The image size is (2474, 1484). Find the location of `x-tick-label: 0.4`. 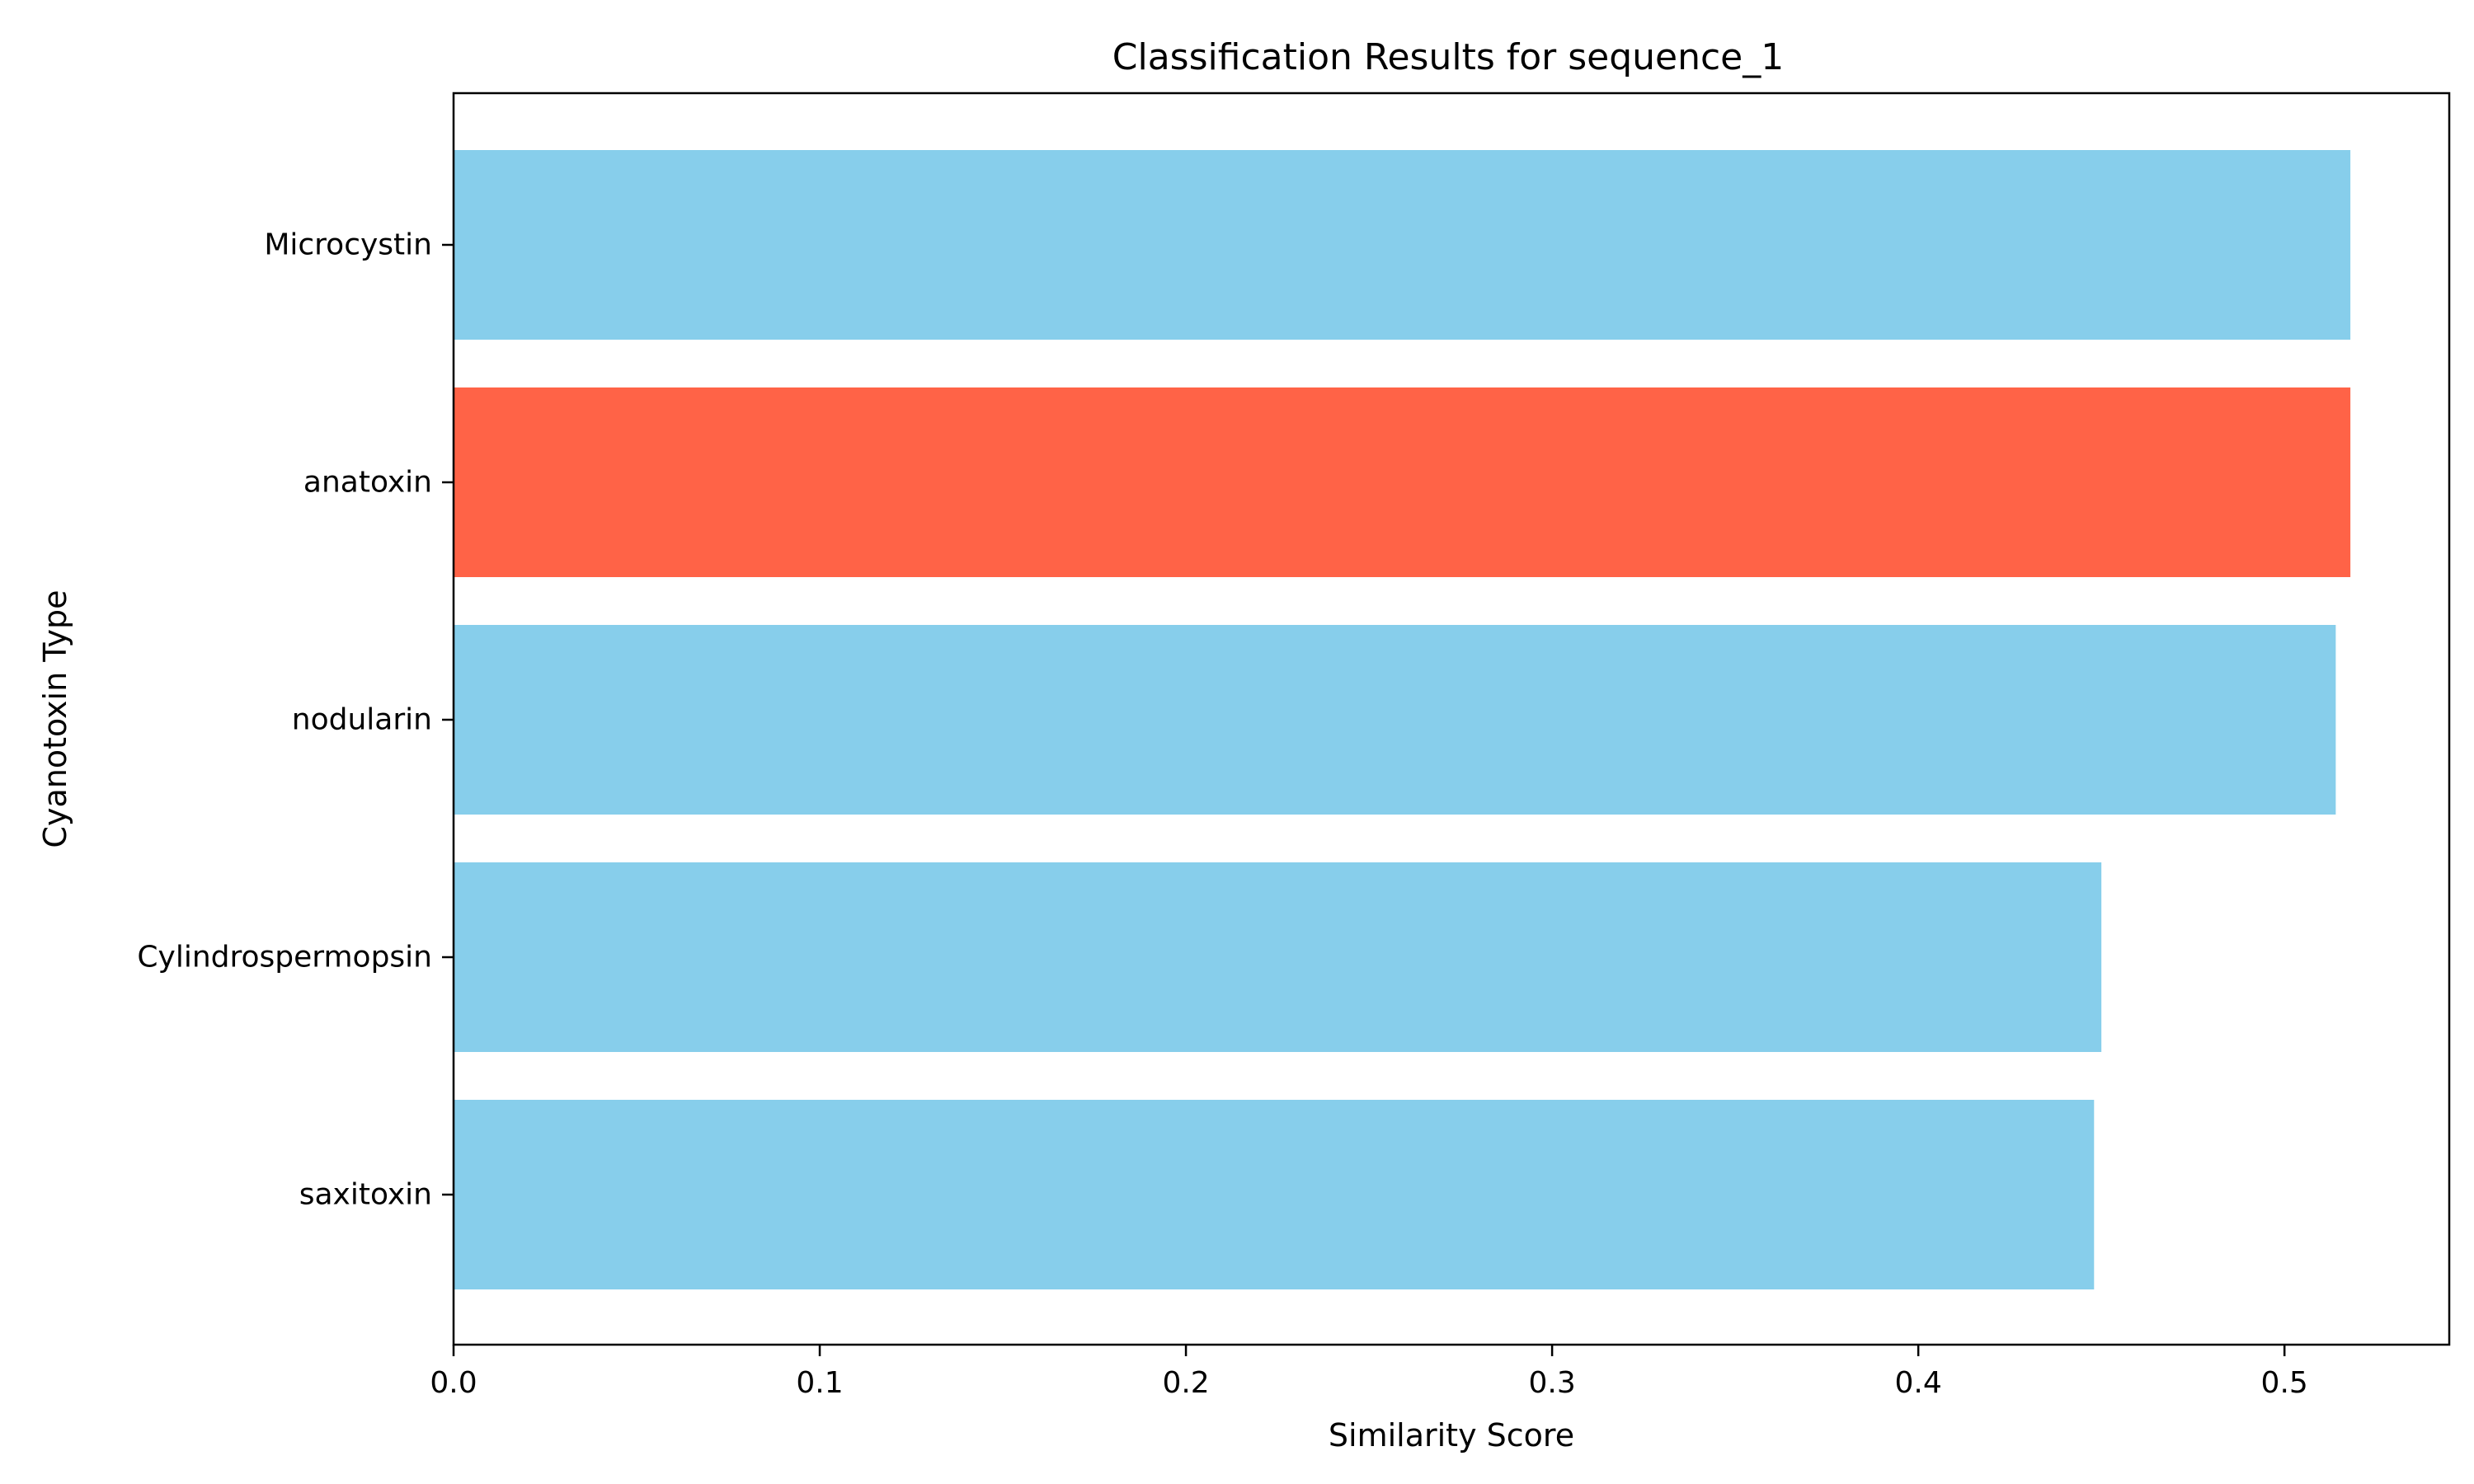

x-tick-label: 0.4 is located at coordinates (1918, 1383).